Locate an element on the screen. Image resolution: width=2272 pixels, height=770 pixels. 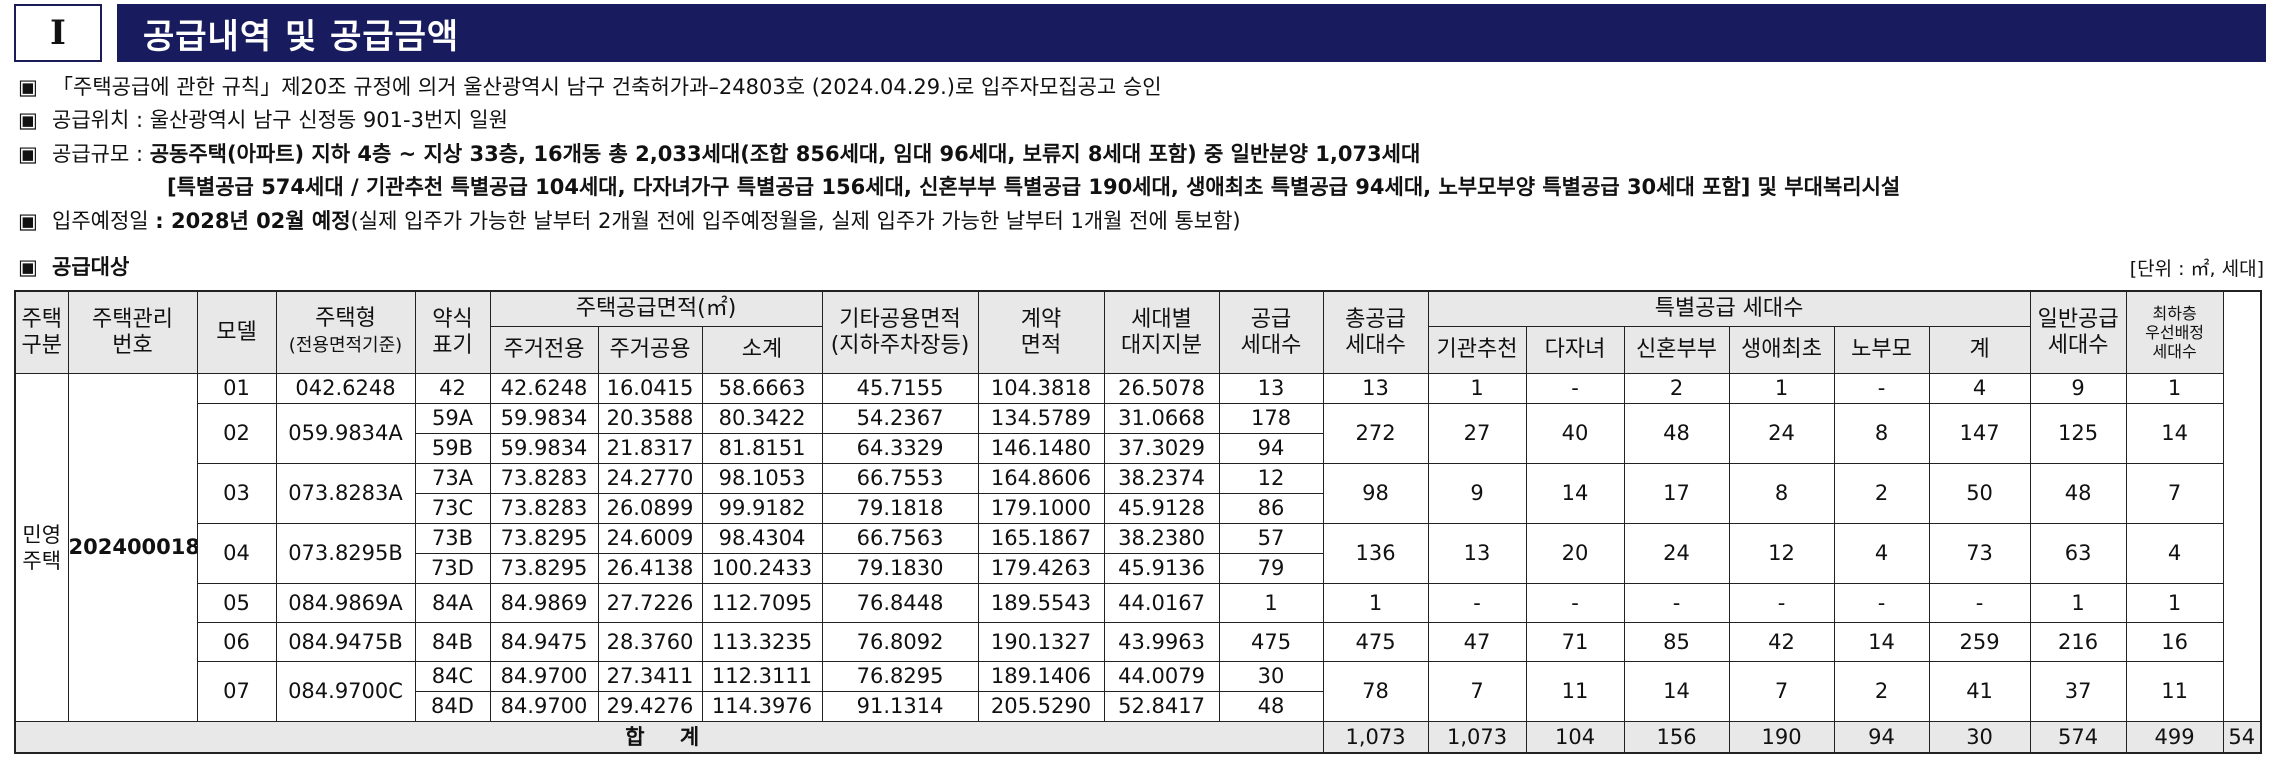
cell-other-area: 54.2367 is located at coordinates (900, 418).